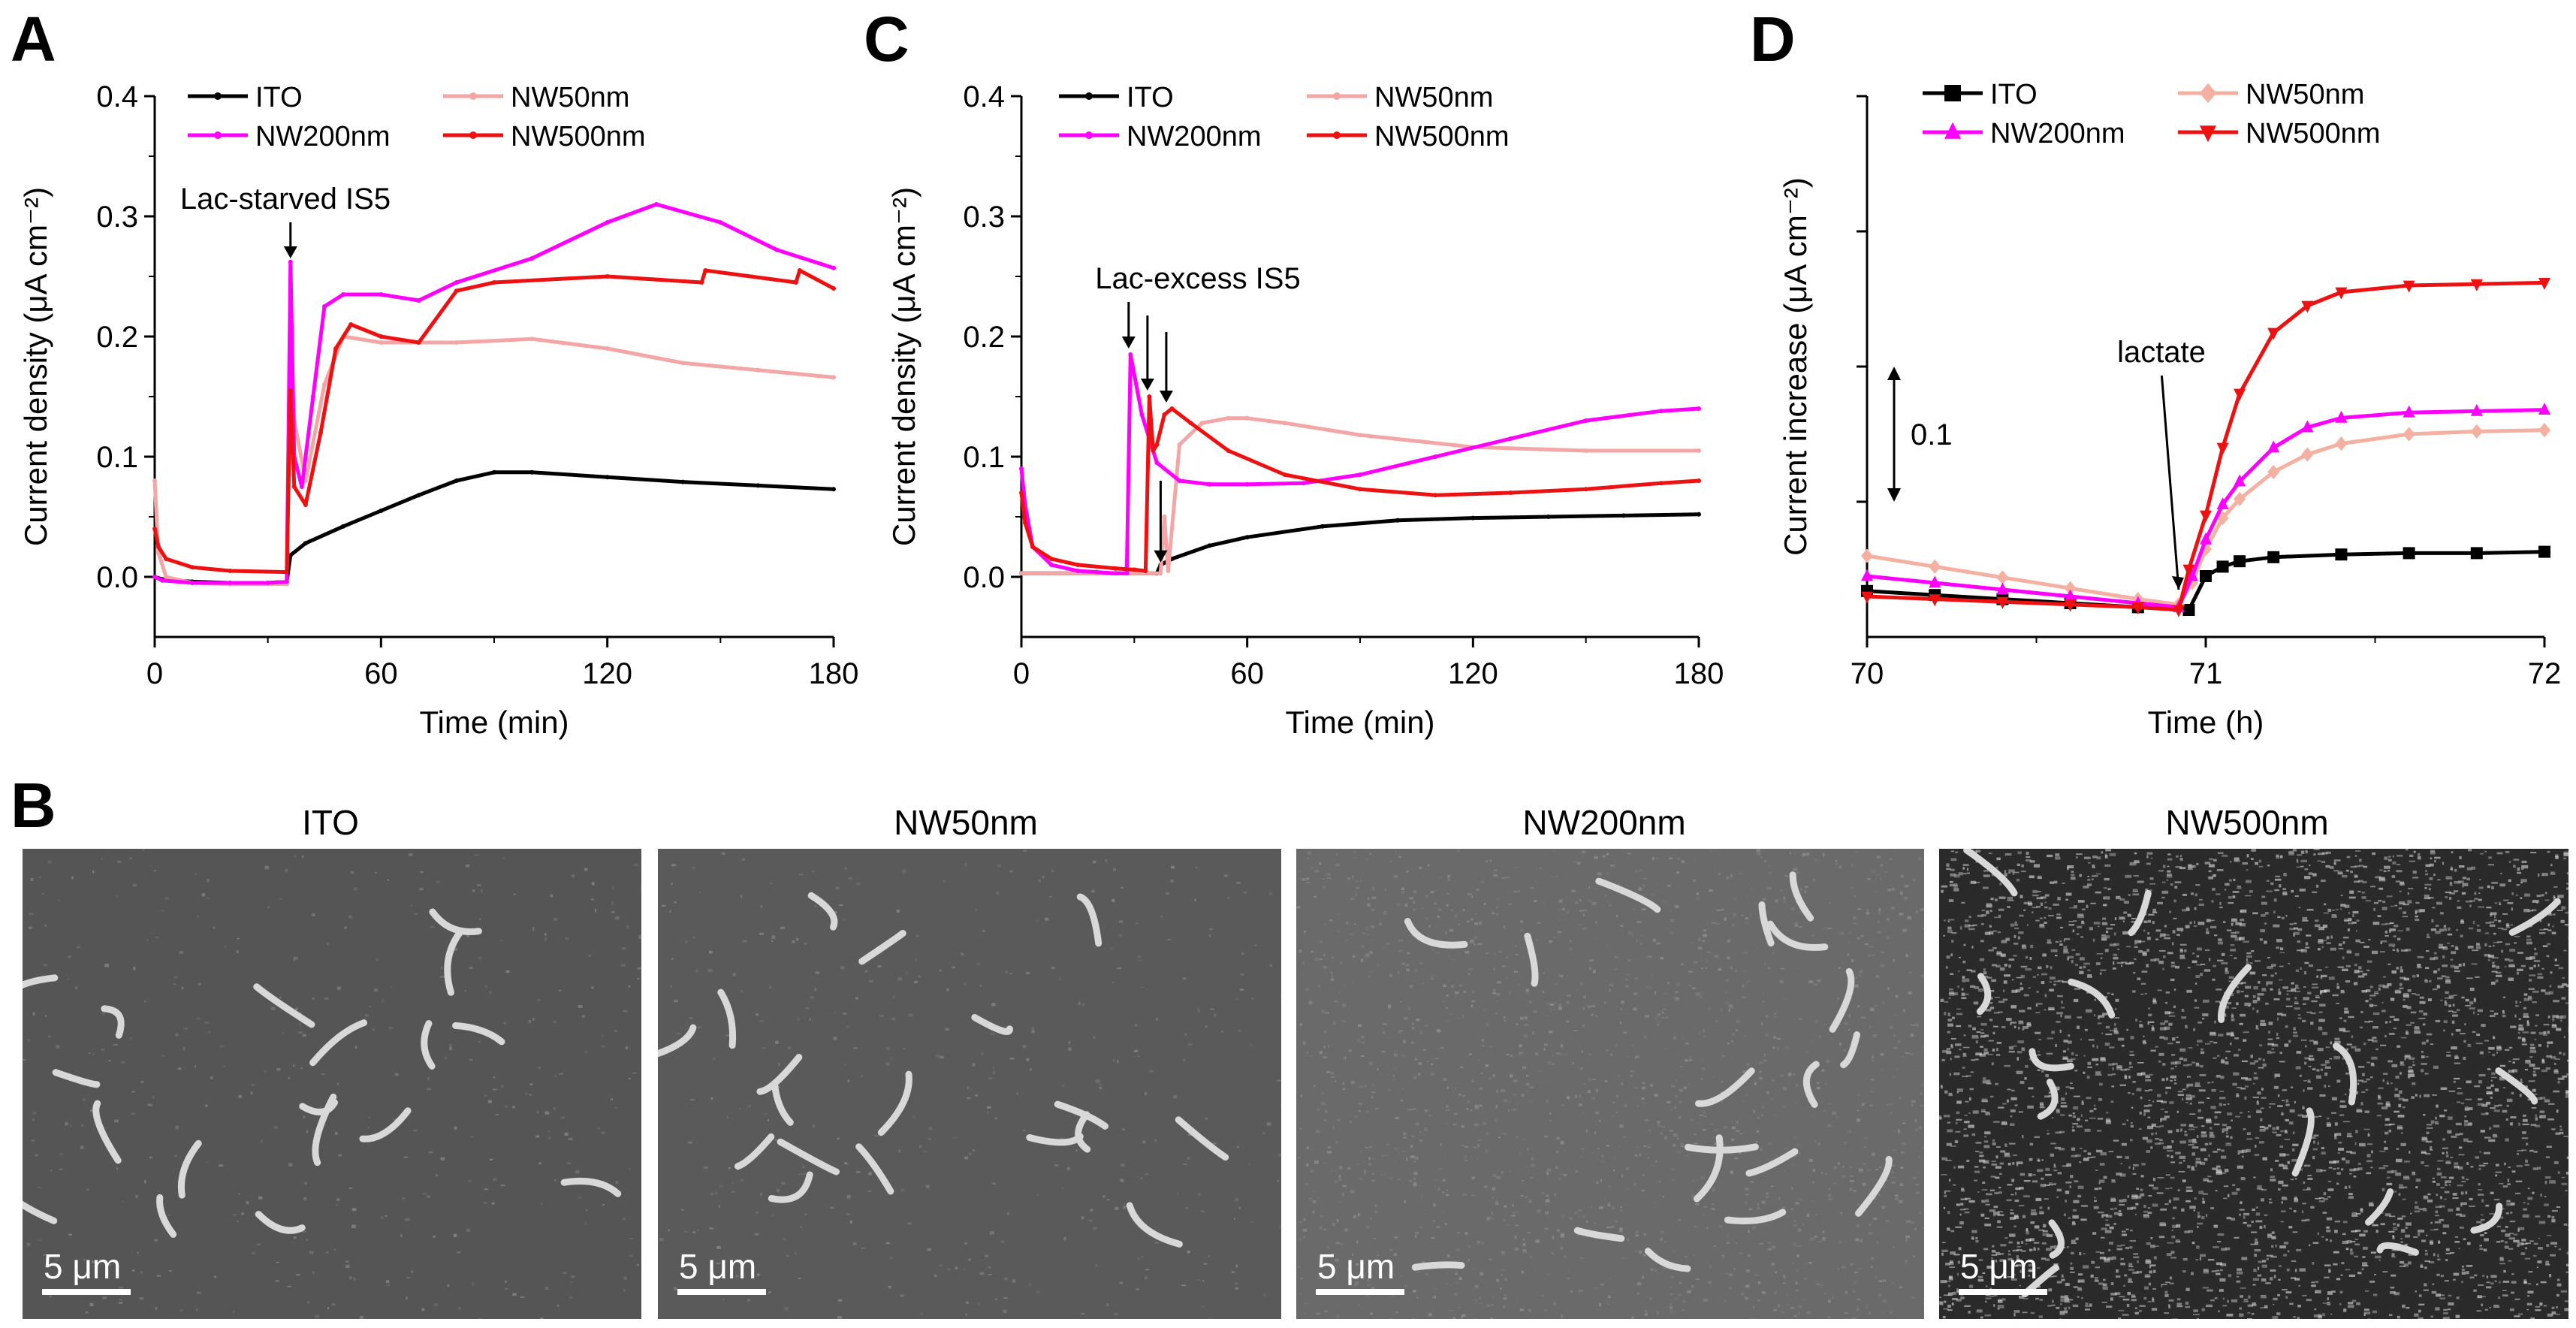 This screenshot has width=2576, height=1328. Describe the element at coordinates (1867, 597) in the screenshot. I see `chart-d-point-nw500nm` at that location.